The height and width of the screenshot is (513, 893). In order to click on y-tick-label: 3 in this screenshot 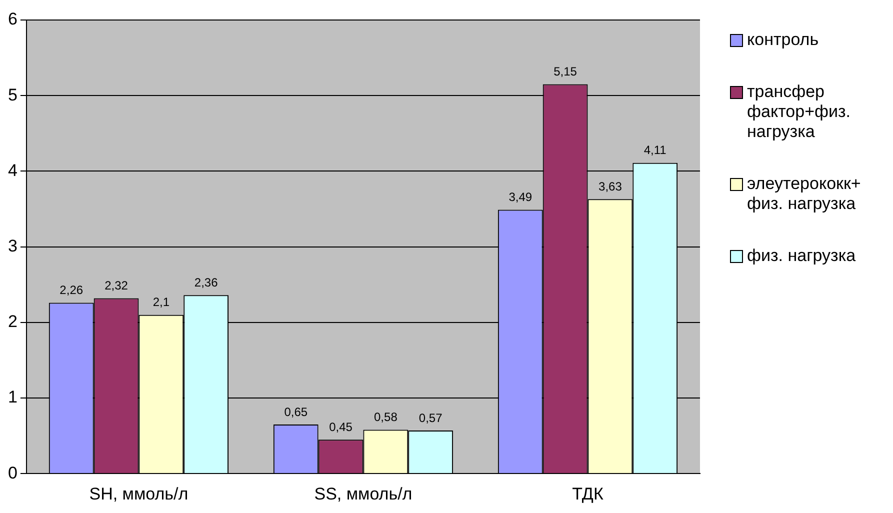, I will do `click(13, 246)`.